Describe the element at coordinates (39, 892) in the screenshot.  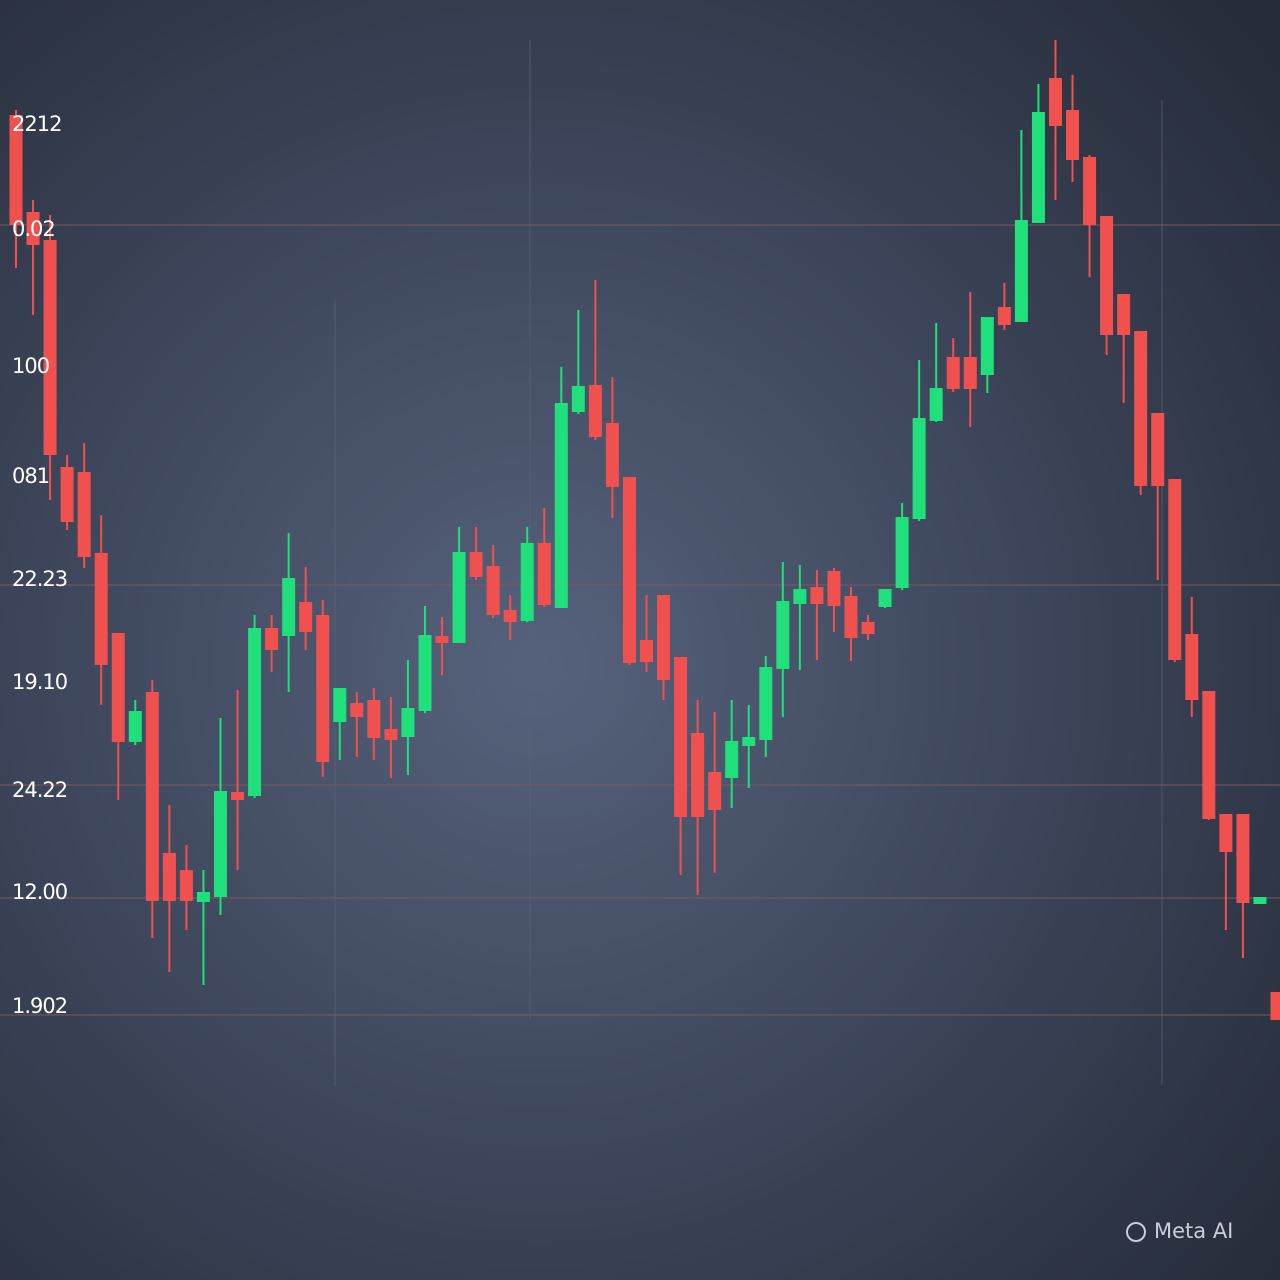
I see `y-tick-label: 12.00` at that location.